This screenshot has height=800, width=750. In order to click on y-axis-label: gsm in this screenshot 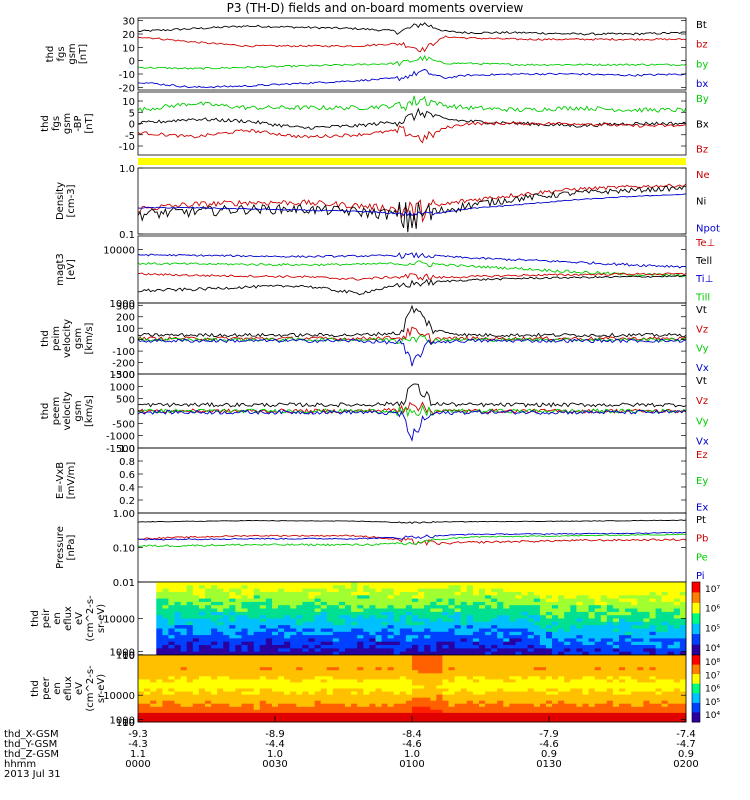, I will do `click(78, 410)`.